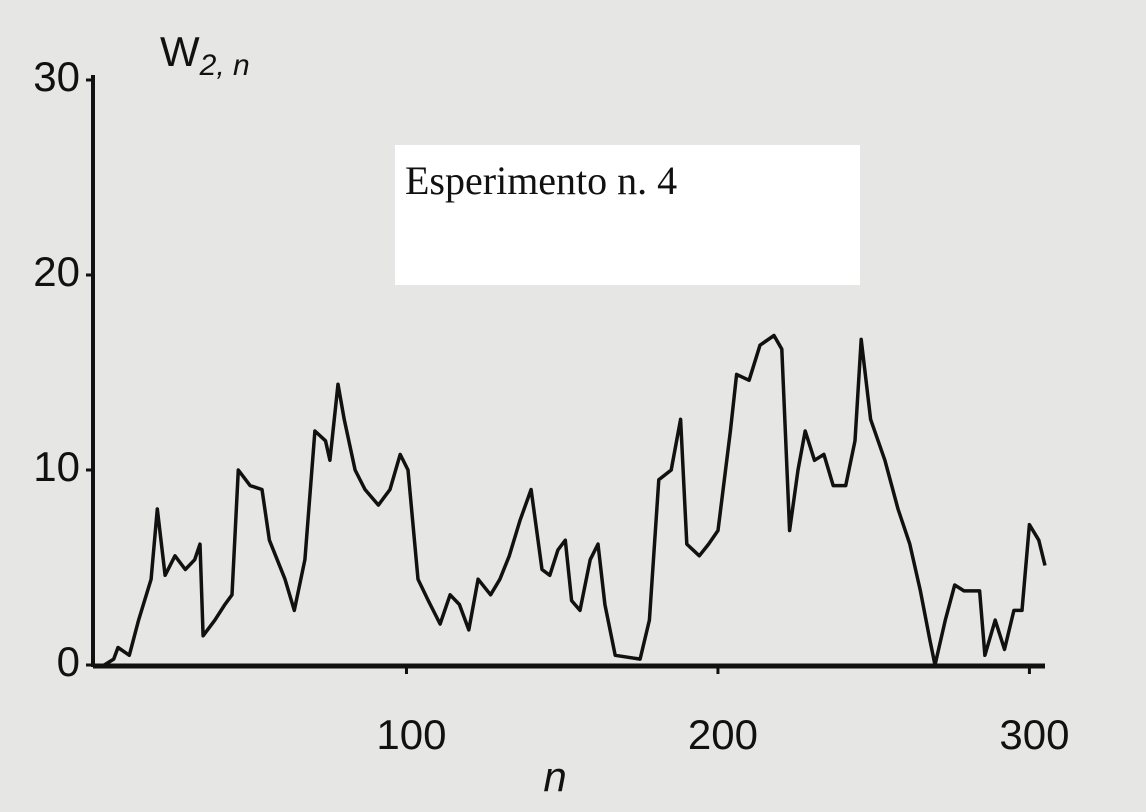 The height and width of the screenshot is (812, 1146). What do you see at coordinates (411, 734) in the screenshot?
I see `x-tick-label: 100` at bounding box center [411, 734].